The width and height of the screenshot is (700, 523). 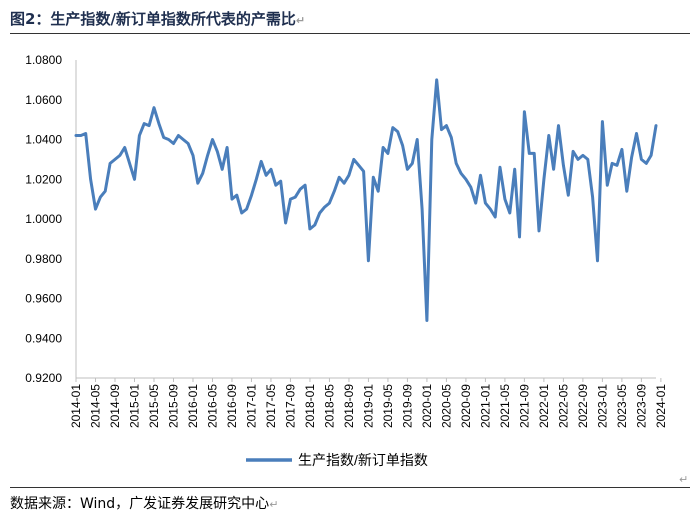 What do you see at coordinates (173, 406) in the screenshot?
I see `x-tick-label: 2015-09` at bounding box center [173, 406].